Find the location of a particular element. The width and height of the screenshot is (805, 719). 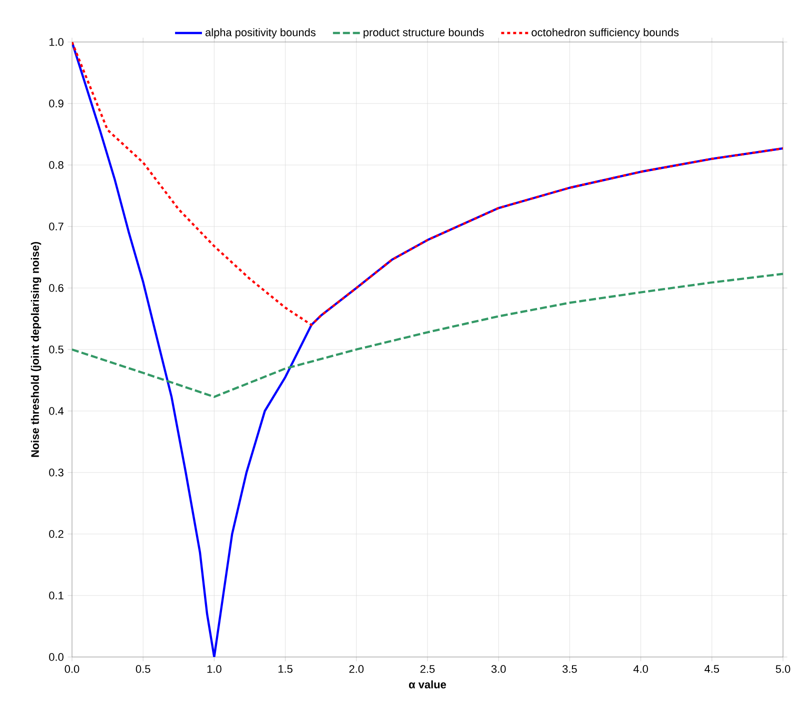

x-axis-title: α value is located at coordinates (427, 684).